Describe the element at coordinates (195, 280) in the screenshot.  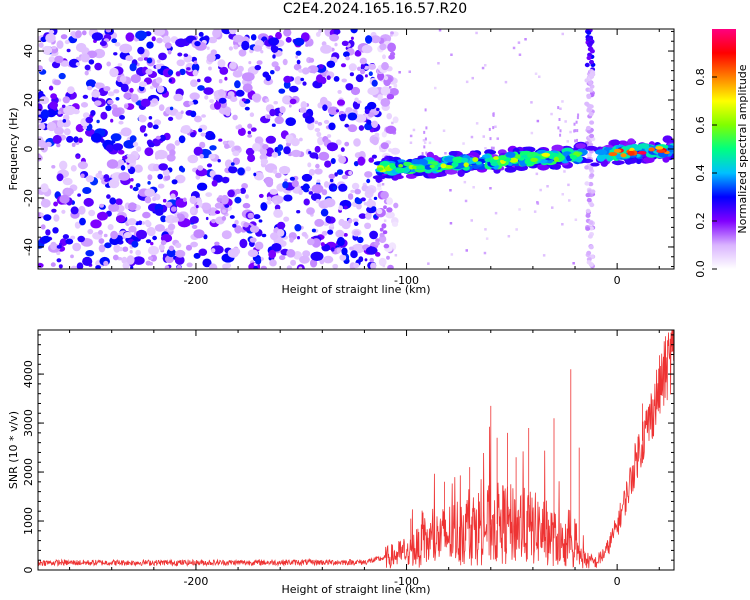
I see `heatmap-x-tick-label: -200` at that location.